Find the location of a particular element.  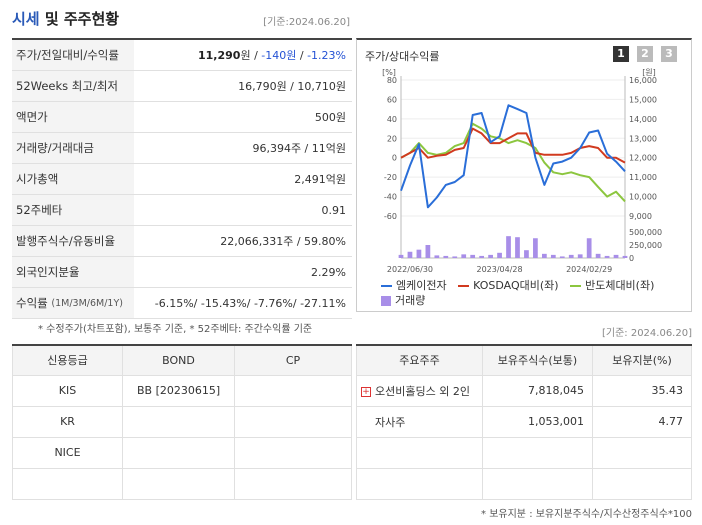

left-tick-label: 80 is located at coordinates (392, 80).